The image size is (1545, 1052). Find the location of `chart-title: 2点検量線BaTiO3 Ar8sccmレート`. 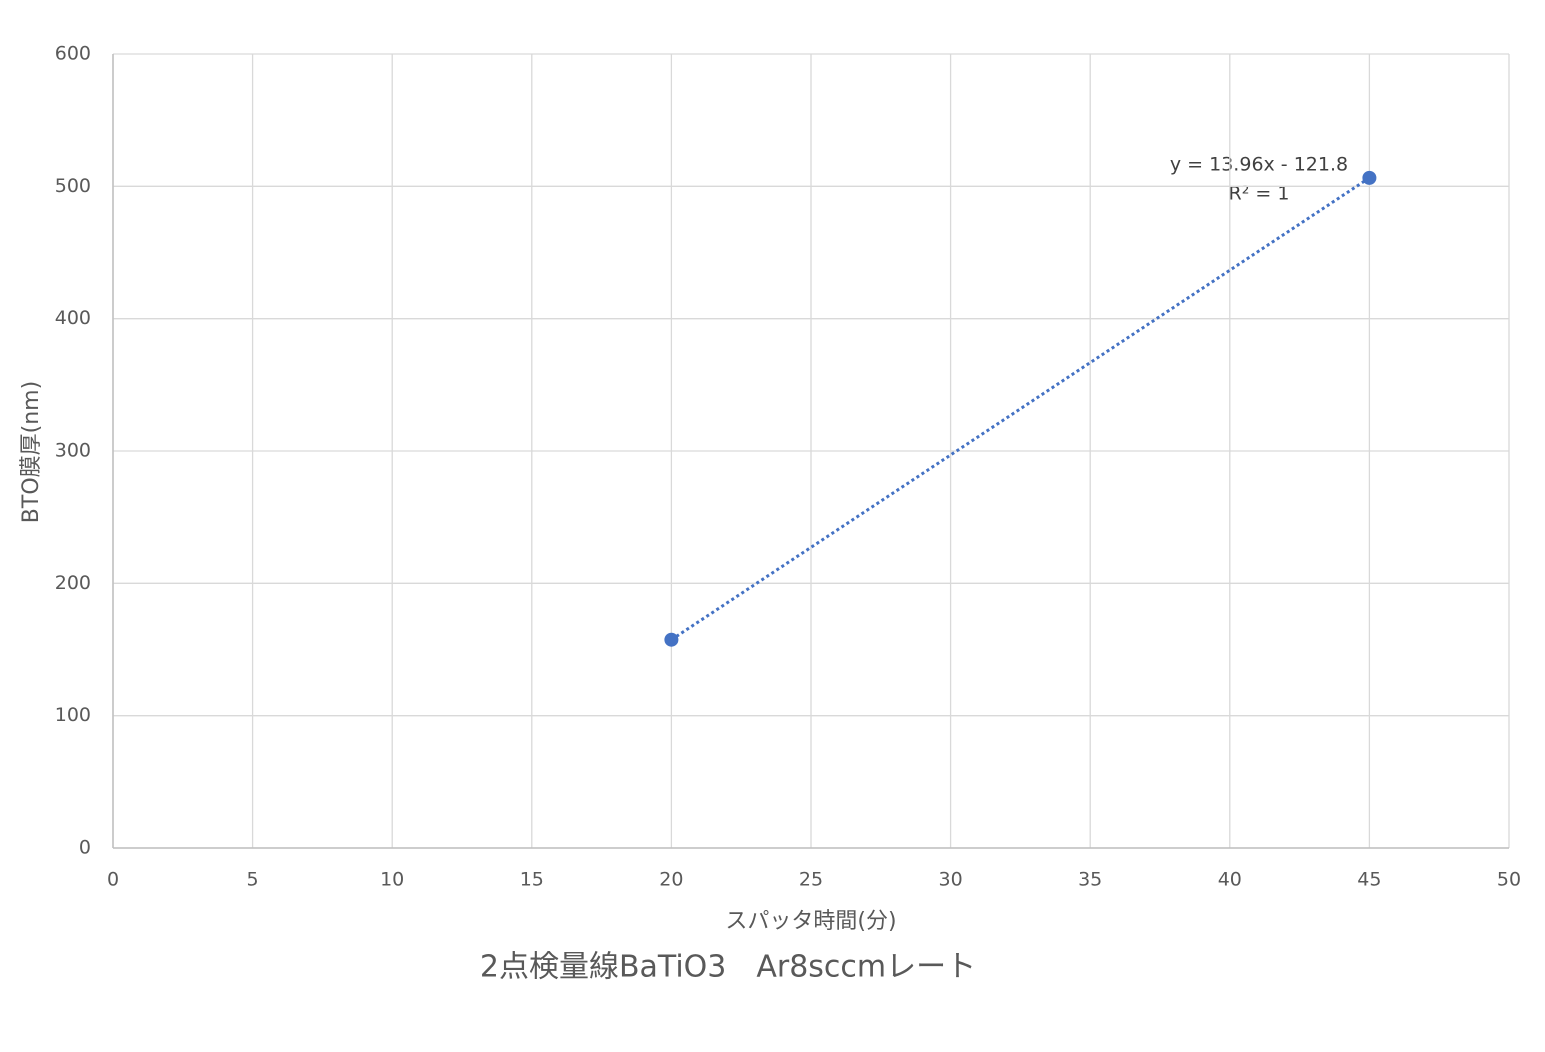

chart-title: 2点検量線BaTiO3 Ar8sccmレート is located at coordinates (728, 967).